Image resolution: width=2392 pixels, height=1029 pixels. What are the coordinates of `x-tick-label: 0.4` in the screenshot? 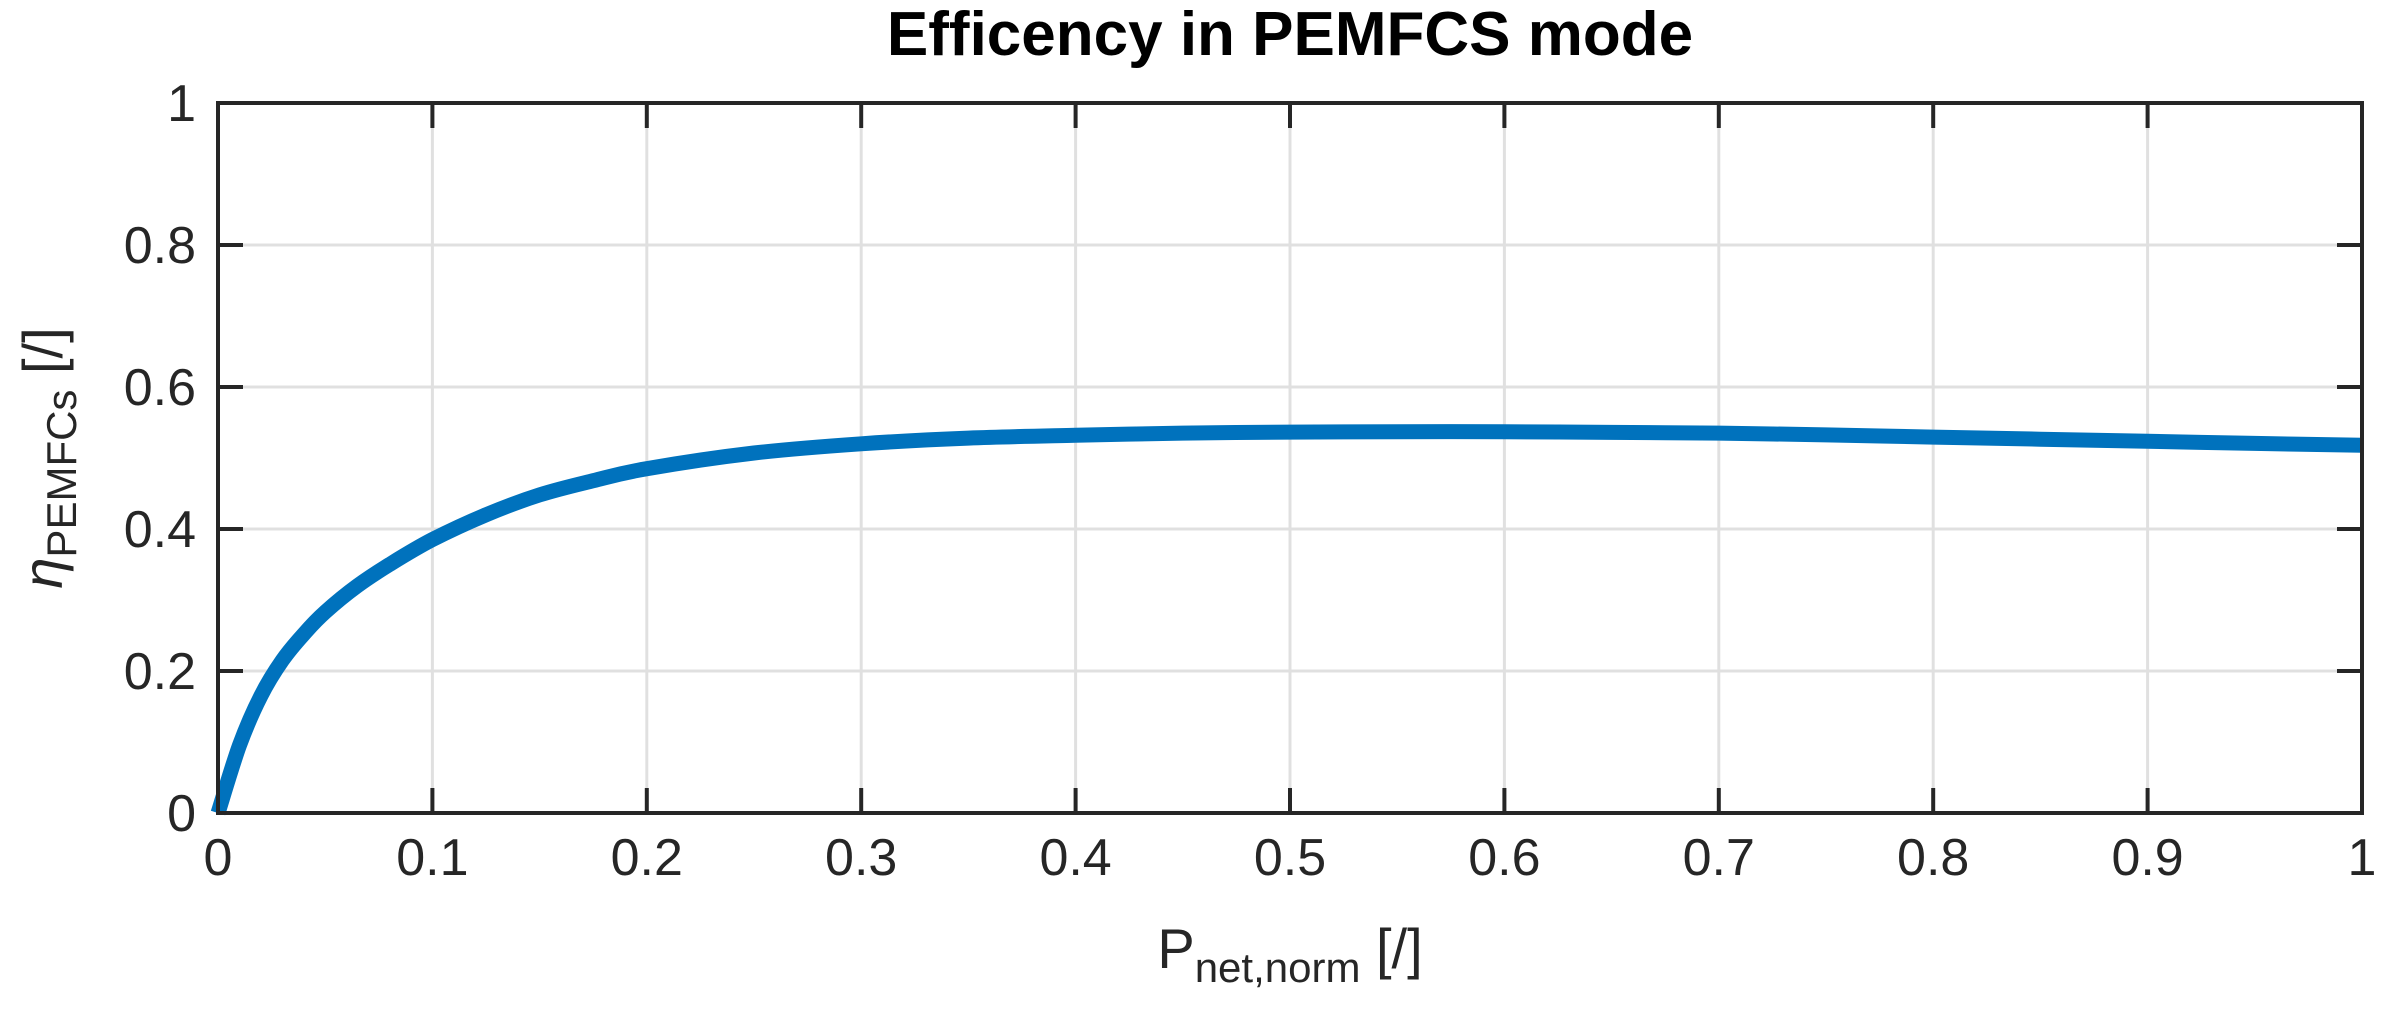 It's located at (1075, 858).